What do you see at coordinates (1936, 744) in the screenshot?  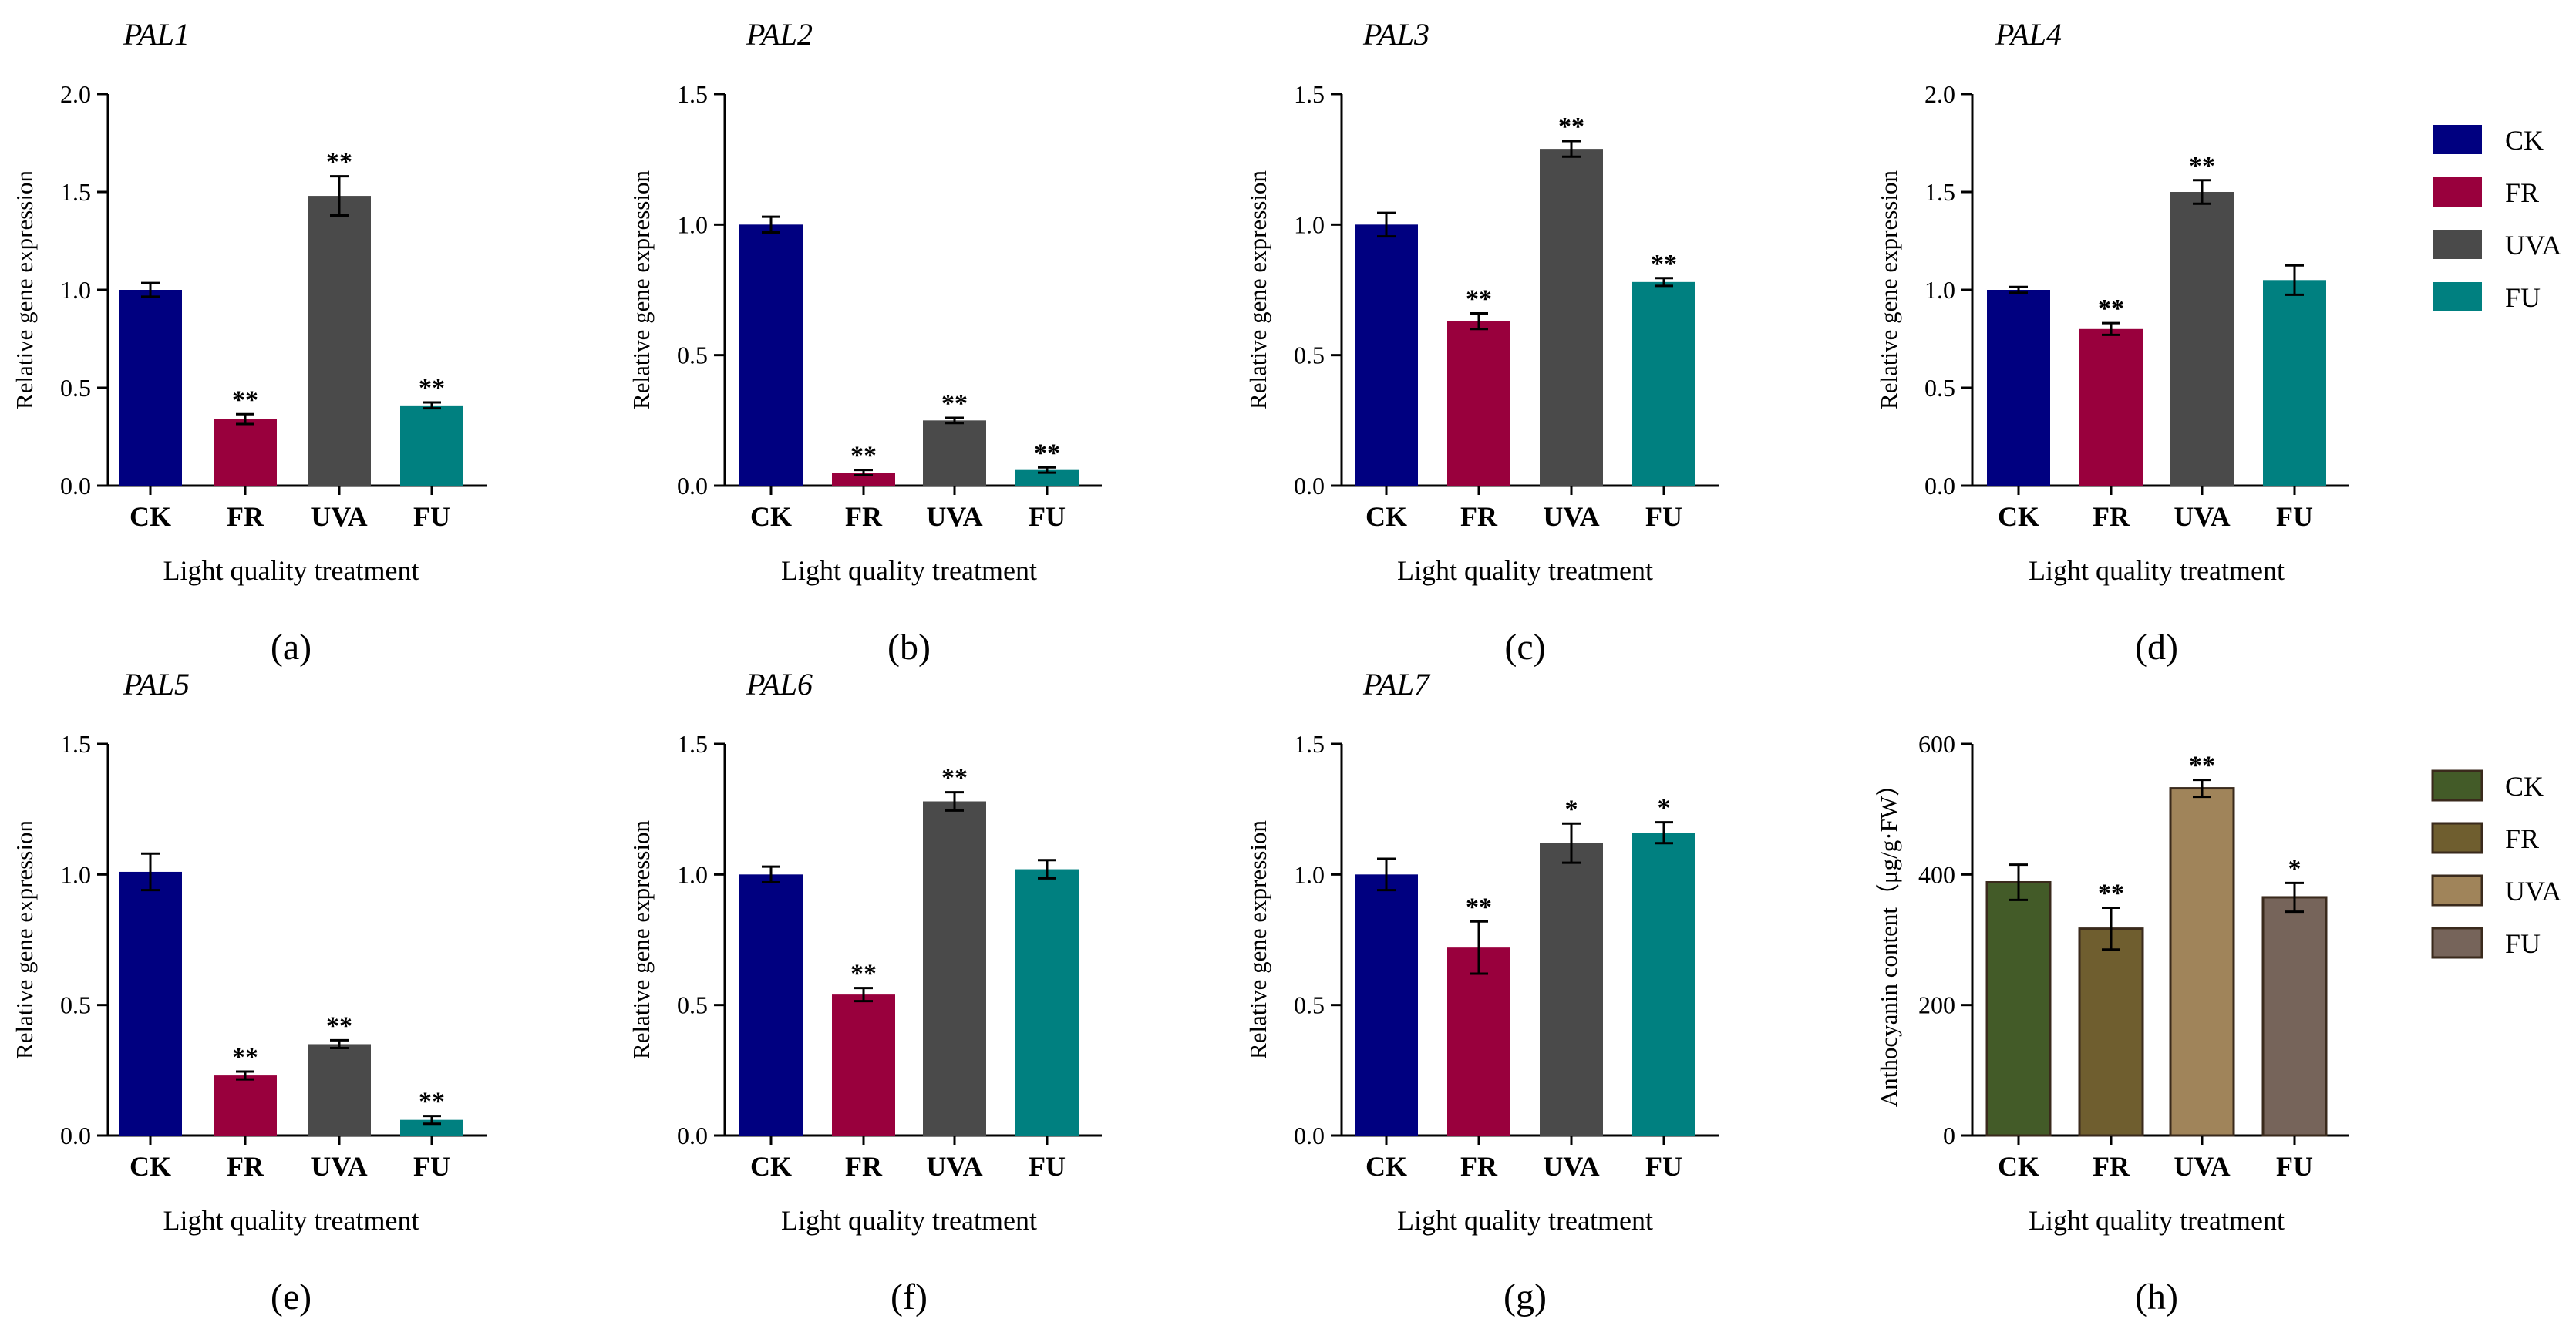 I see `y-tick-label: 600` at bounding box center [1936, 744].